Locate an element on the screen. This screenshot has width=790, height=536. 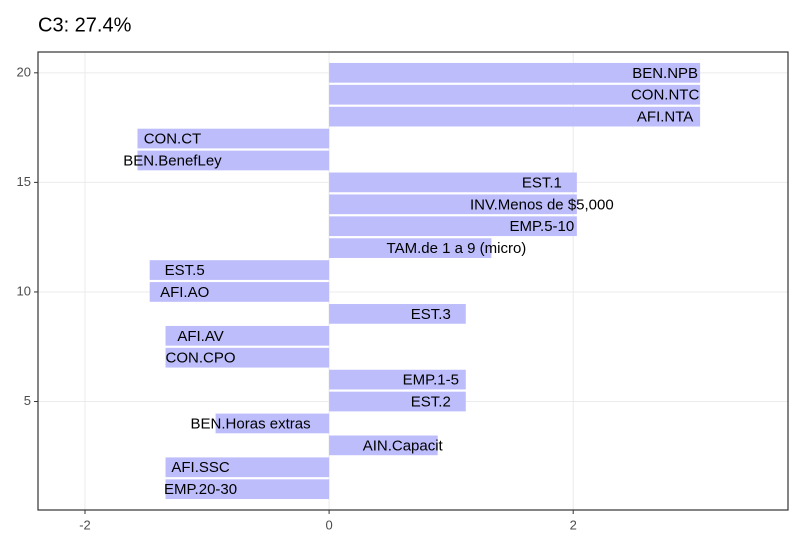
bar-label: EMP.5-10 is located at coordinates (541, 226).